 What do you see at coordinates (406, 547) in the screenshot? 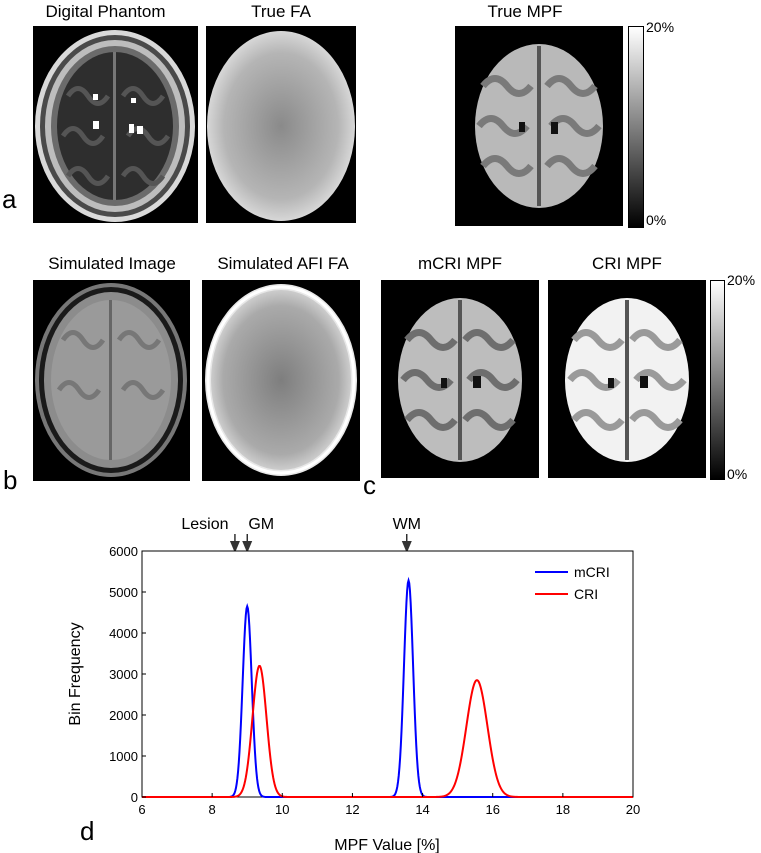
I see `annotation-arrow-wm` at bounding box center [406, 547].